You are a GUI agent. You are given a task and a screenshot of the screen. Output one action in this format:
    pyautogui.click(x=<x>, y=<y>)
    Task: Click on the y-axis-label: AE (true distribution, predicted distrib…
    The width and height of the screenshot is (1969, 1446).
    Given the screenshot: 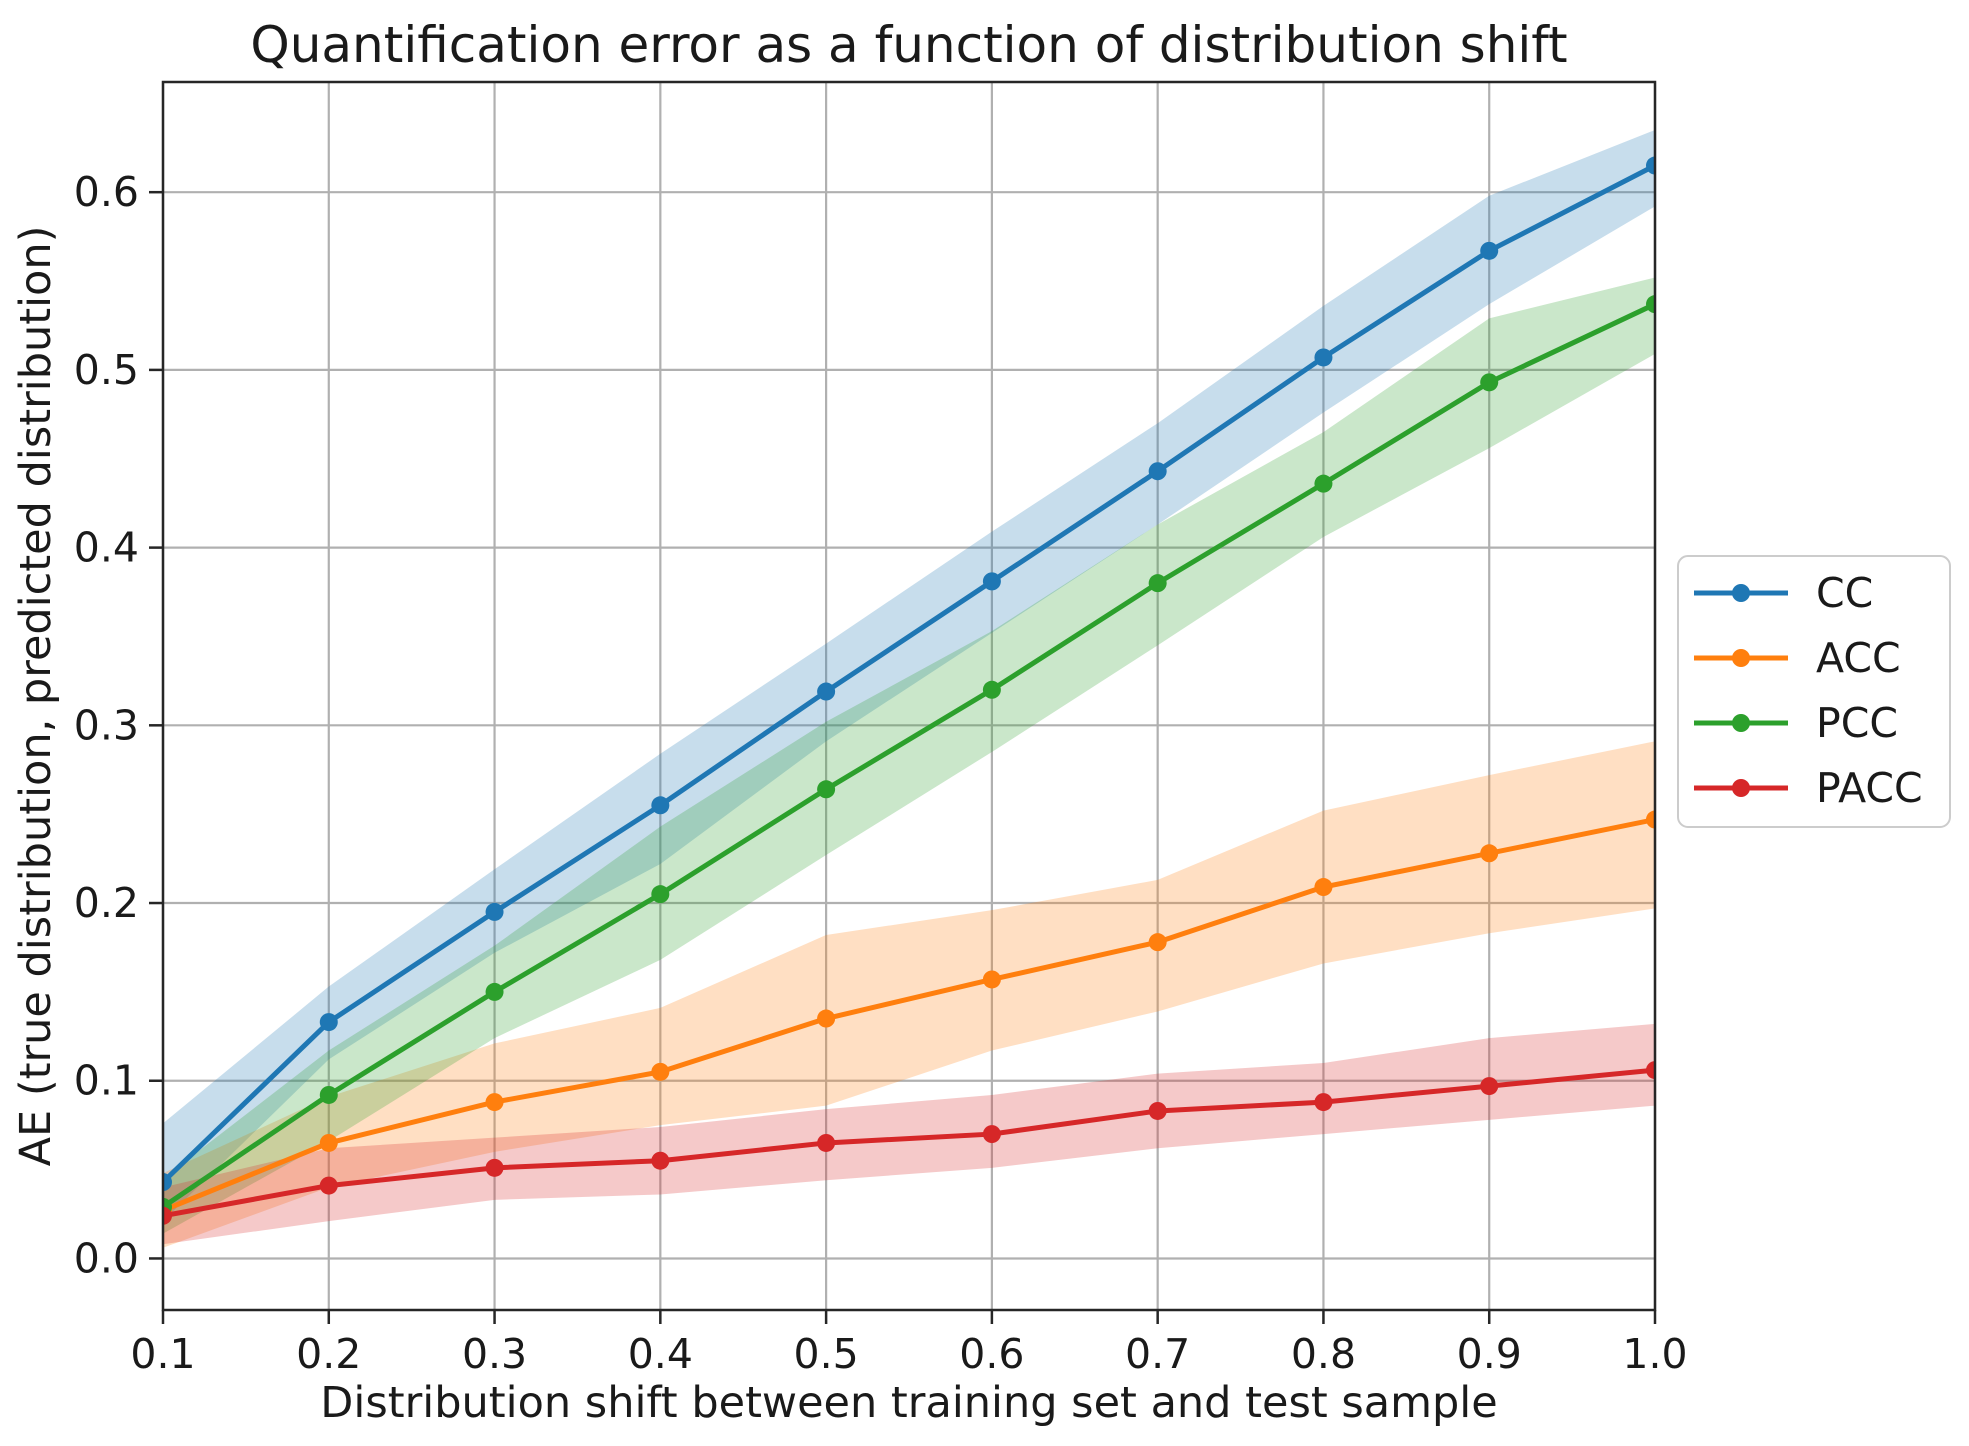 What is the action you would take?
    pyautogui.click(x=36, y=696)
    